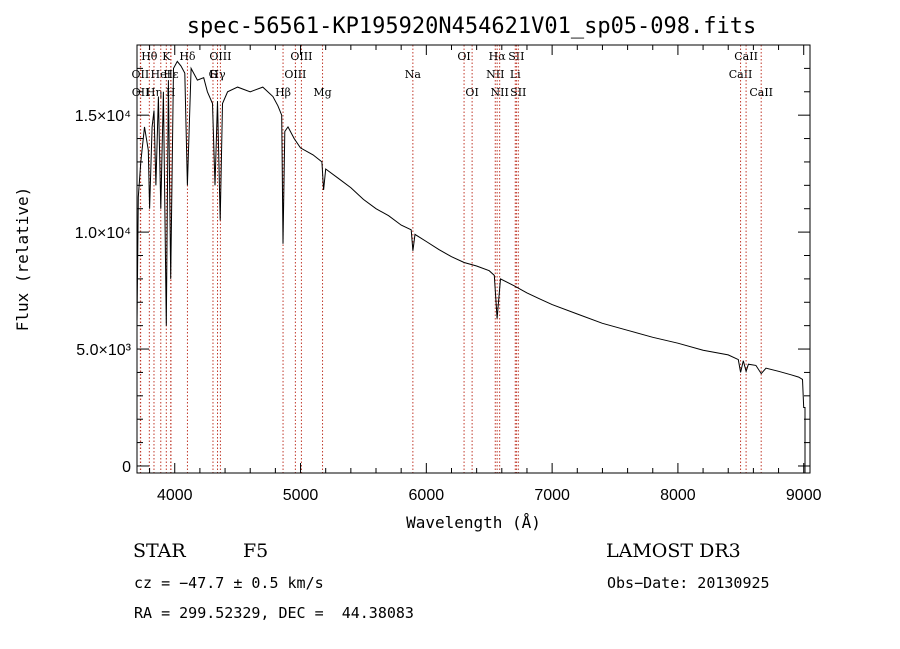  What do you see at coordinates (761, 92) in the screenshot?
I see `marker-label-27: CaII` at bounding box center [761, 92].